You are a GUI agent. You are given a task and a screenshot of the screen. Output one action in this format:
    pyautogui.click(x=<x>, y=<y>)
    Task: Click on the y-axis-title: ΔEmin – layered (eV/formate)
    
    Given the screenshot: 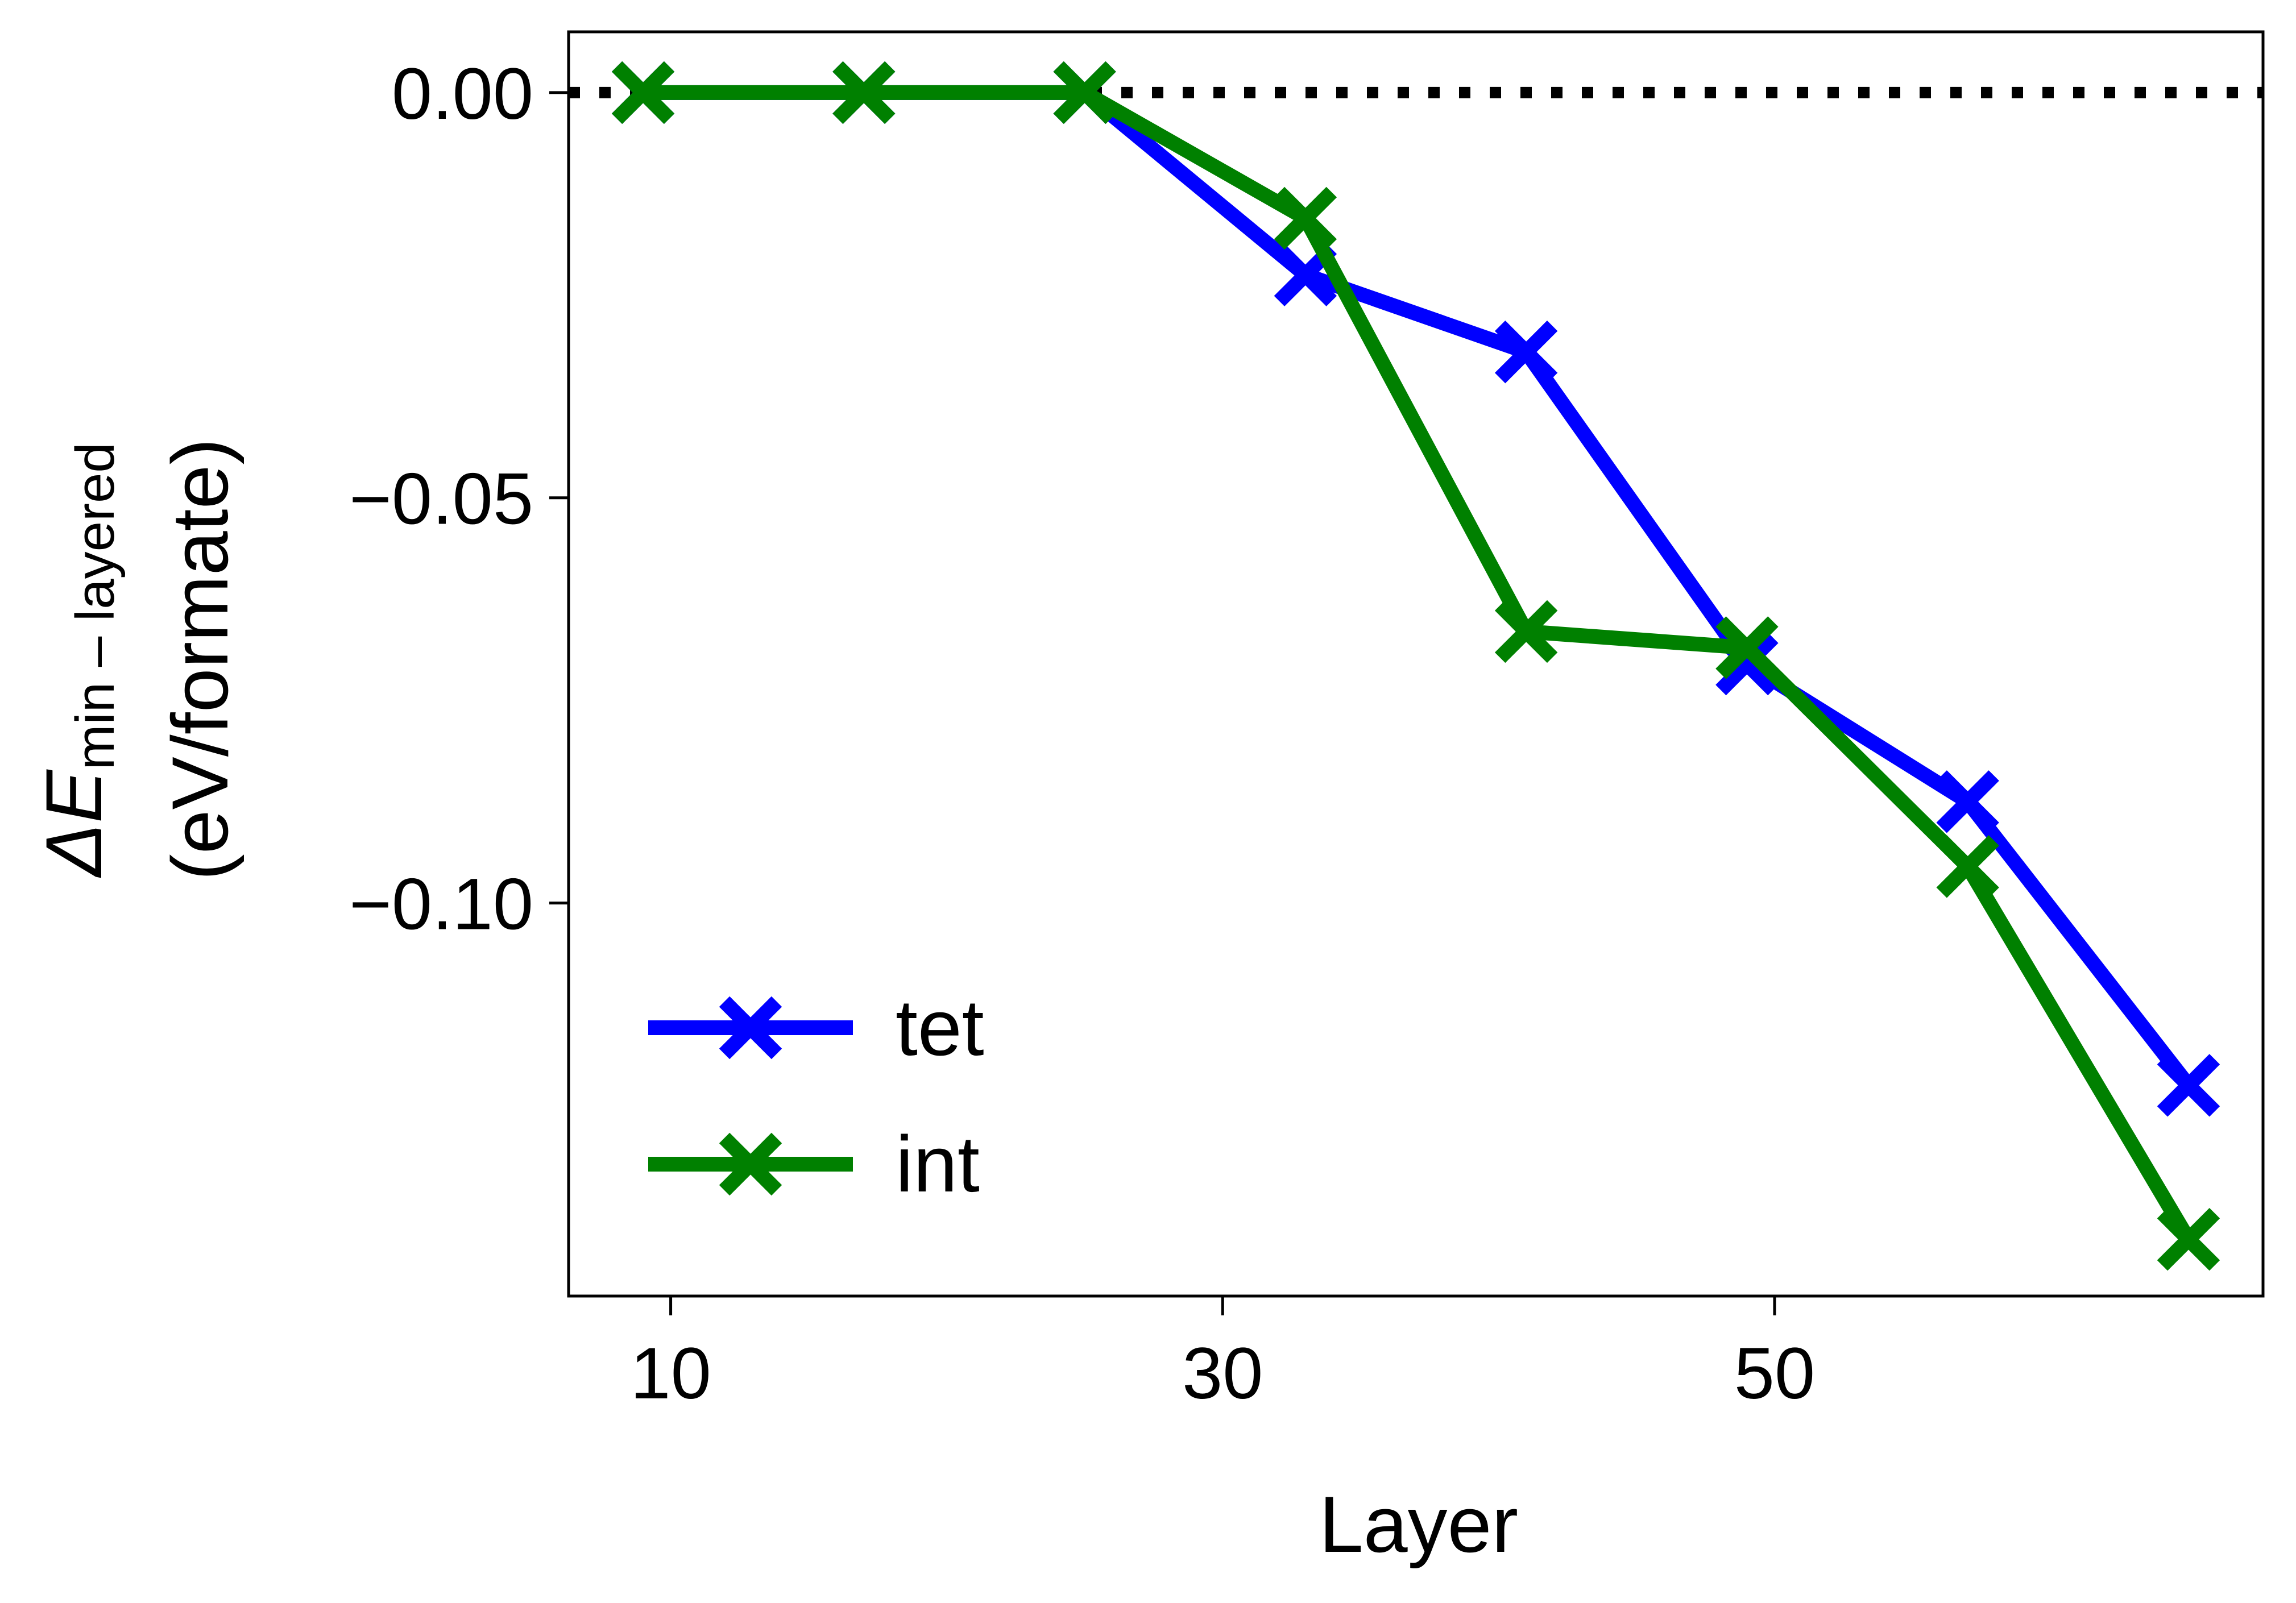 What is the action you would take?
    pyautogui.click(x=136, y=659)
    